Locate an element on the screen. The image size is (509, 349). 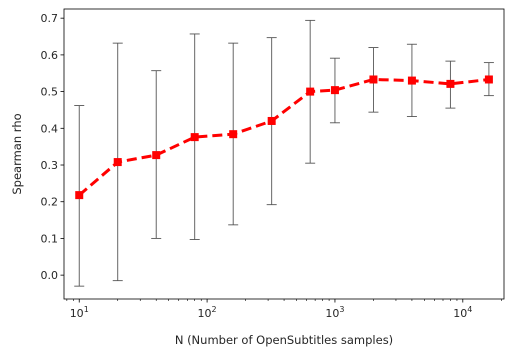
y-tick-label: 0.1 is located at coordinates (50, 238).